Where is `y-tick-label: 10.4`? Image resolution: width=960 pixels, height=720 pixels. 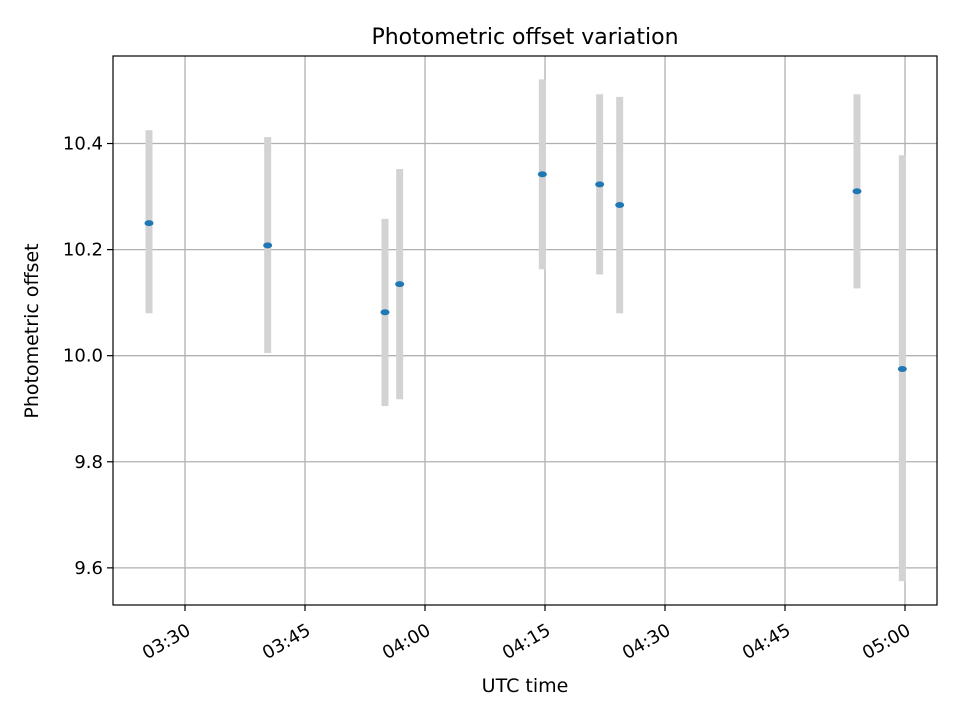 y-tick-label: 10.4 is located at coordinates (83, 144).